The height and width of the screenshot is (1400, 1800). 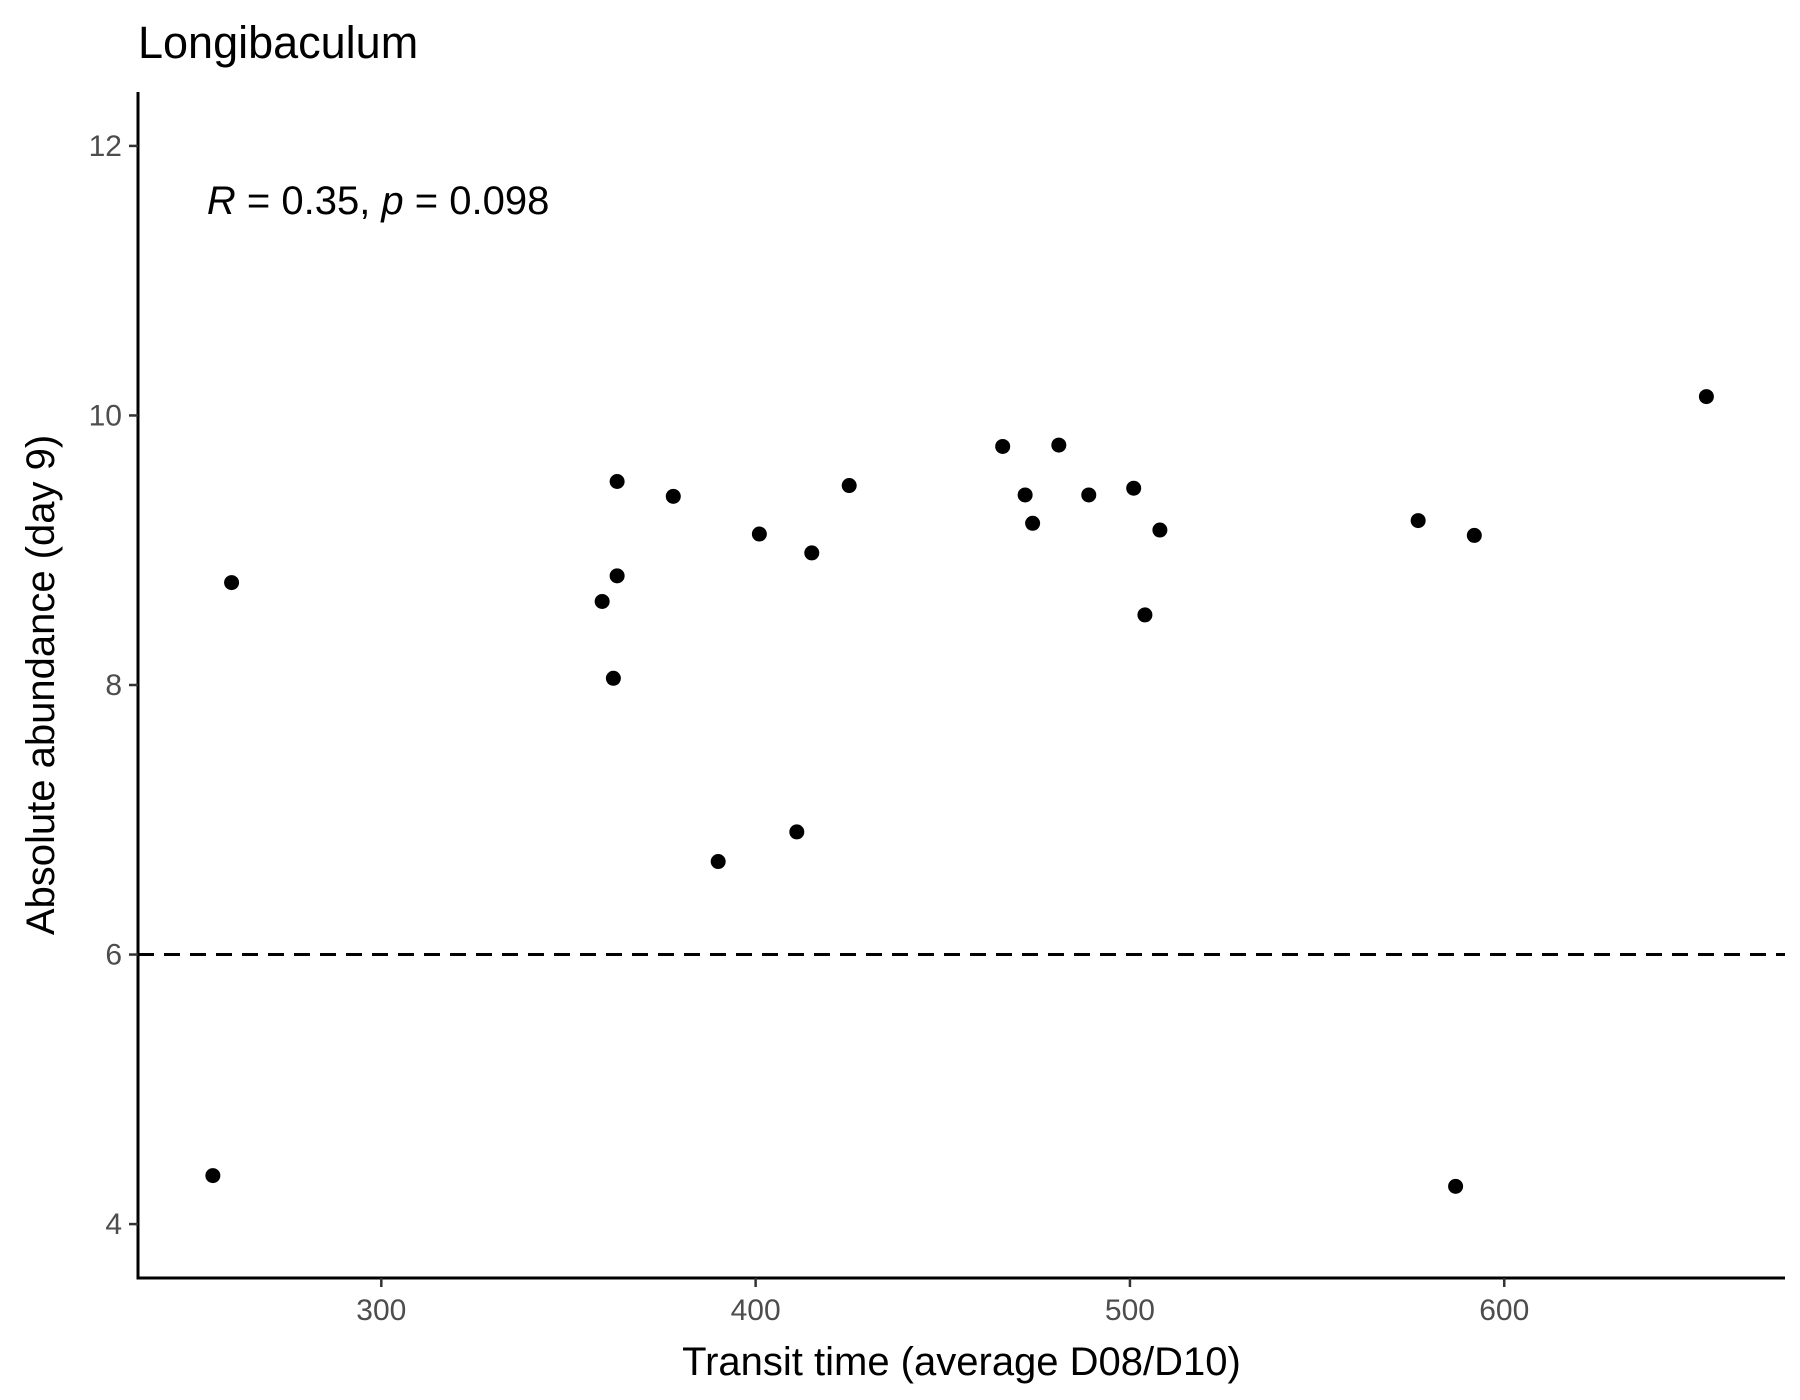 What do you see at coordinates (391, 201) in the screenshot?
I see `annotation-p-symbol: p` at bounding box center [391, 201].